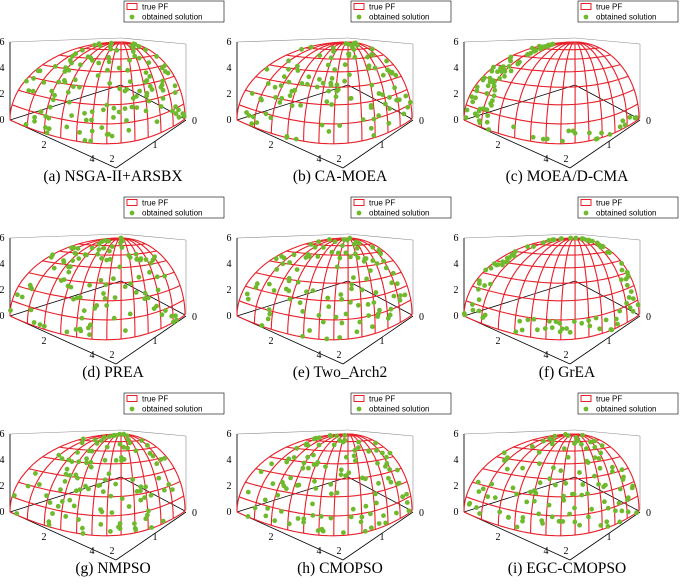 This screenshot has width=680, height=587. Describe the element at coordinates (551, 131) in the screenshot. I see `pf-parallel` at that location.